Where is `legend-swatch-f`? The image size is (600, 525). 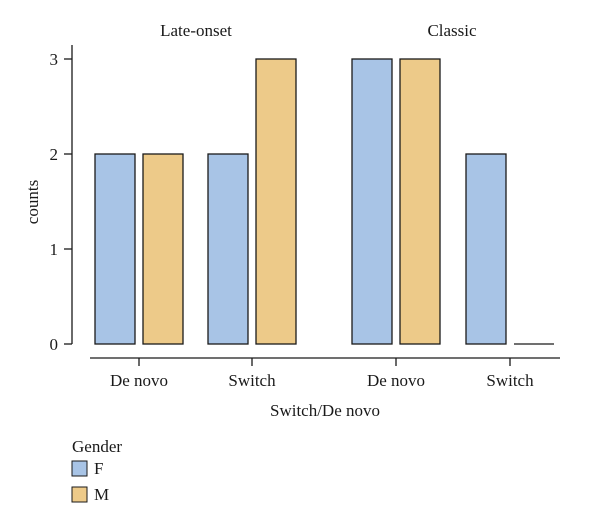
legend-swatch-f is located at coordinates (79, 468).